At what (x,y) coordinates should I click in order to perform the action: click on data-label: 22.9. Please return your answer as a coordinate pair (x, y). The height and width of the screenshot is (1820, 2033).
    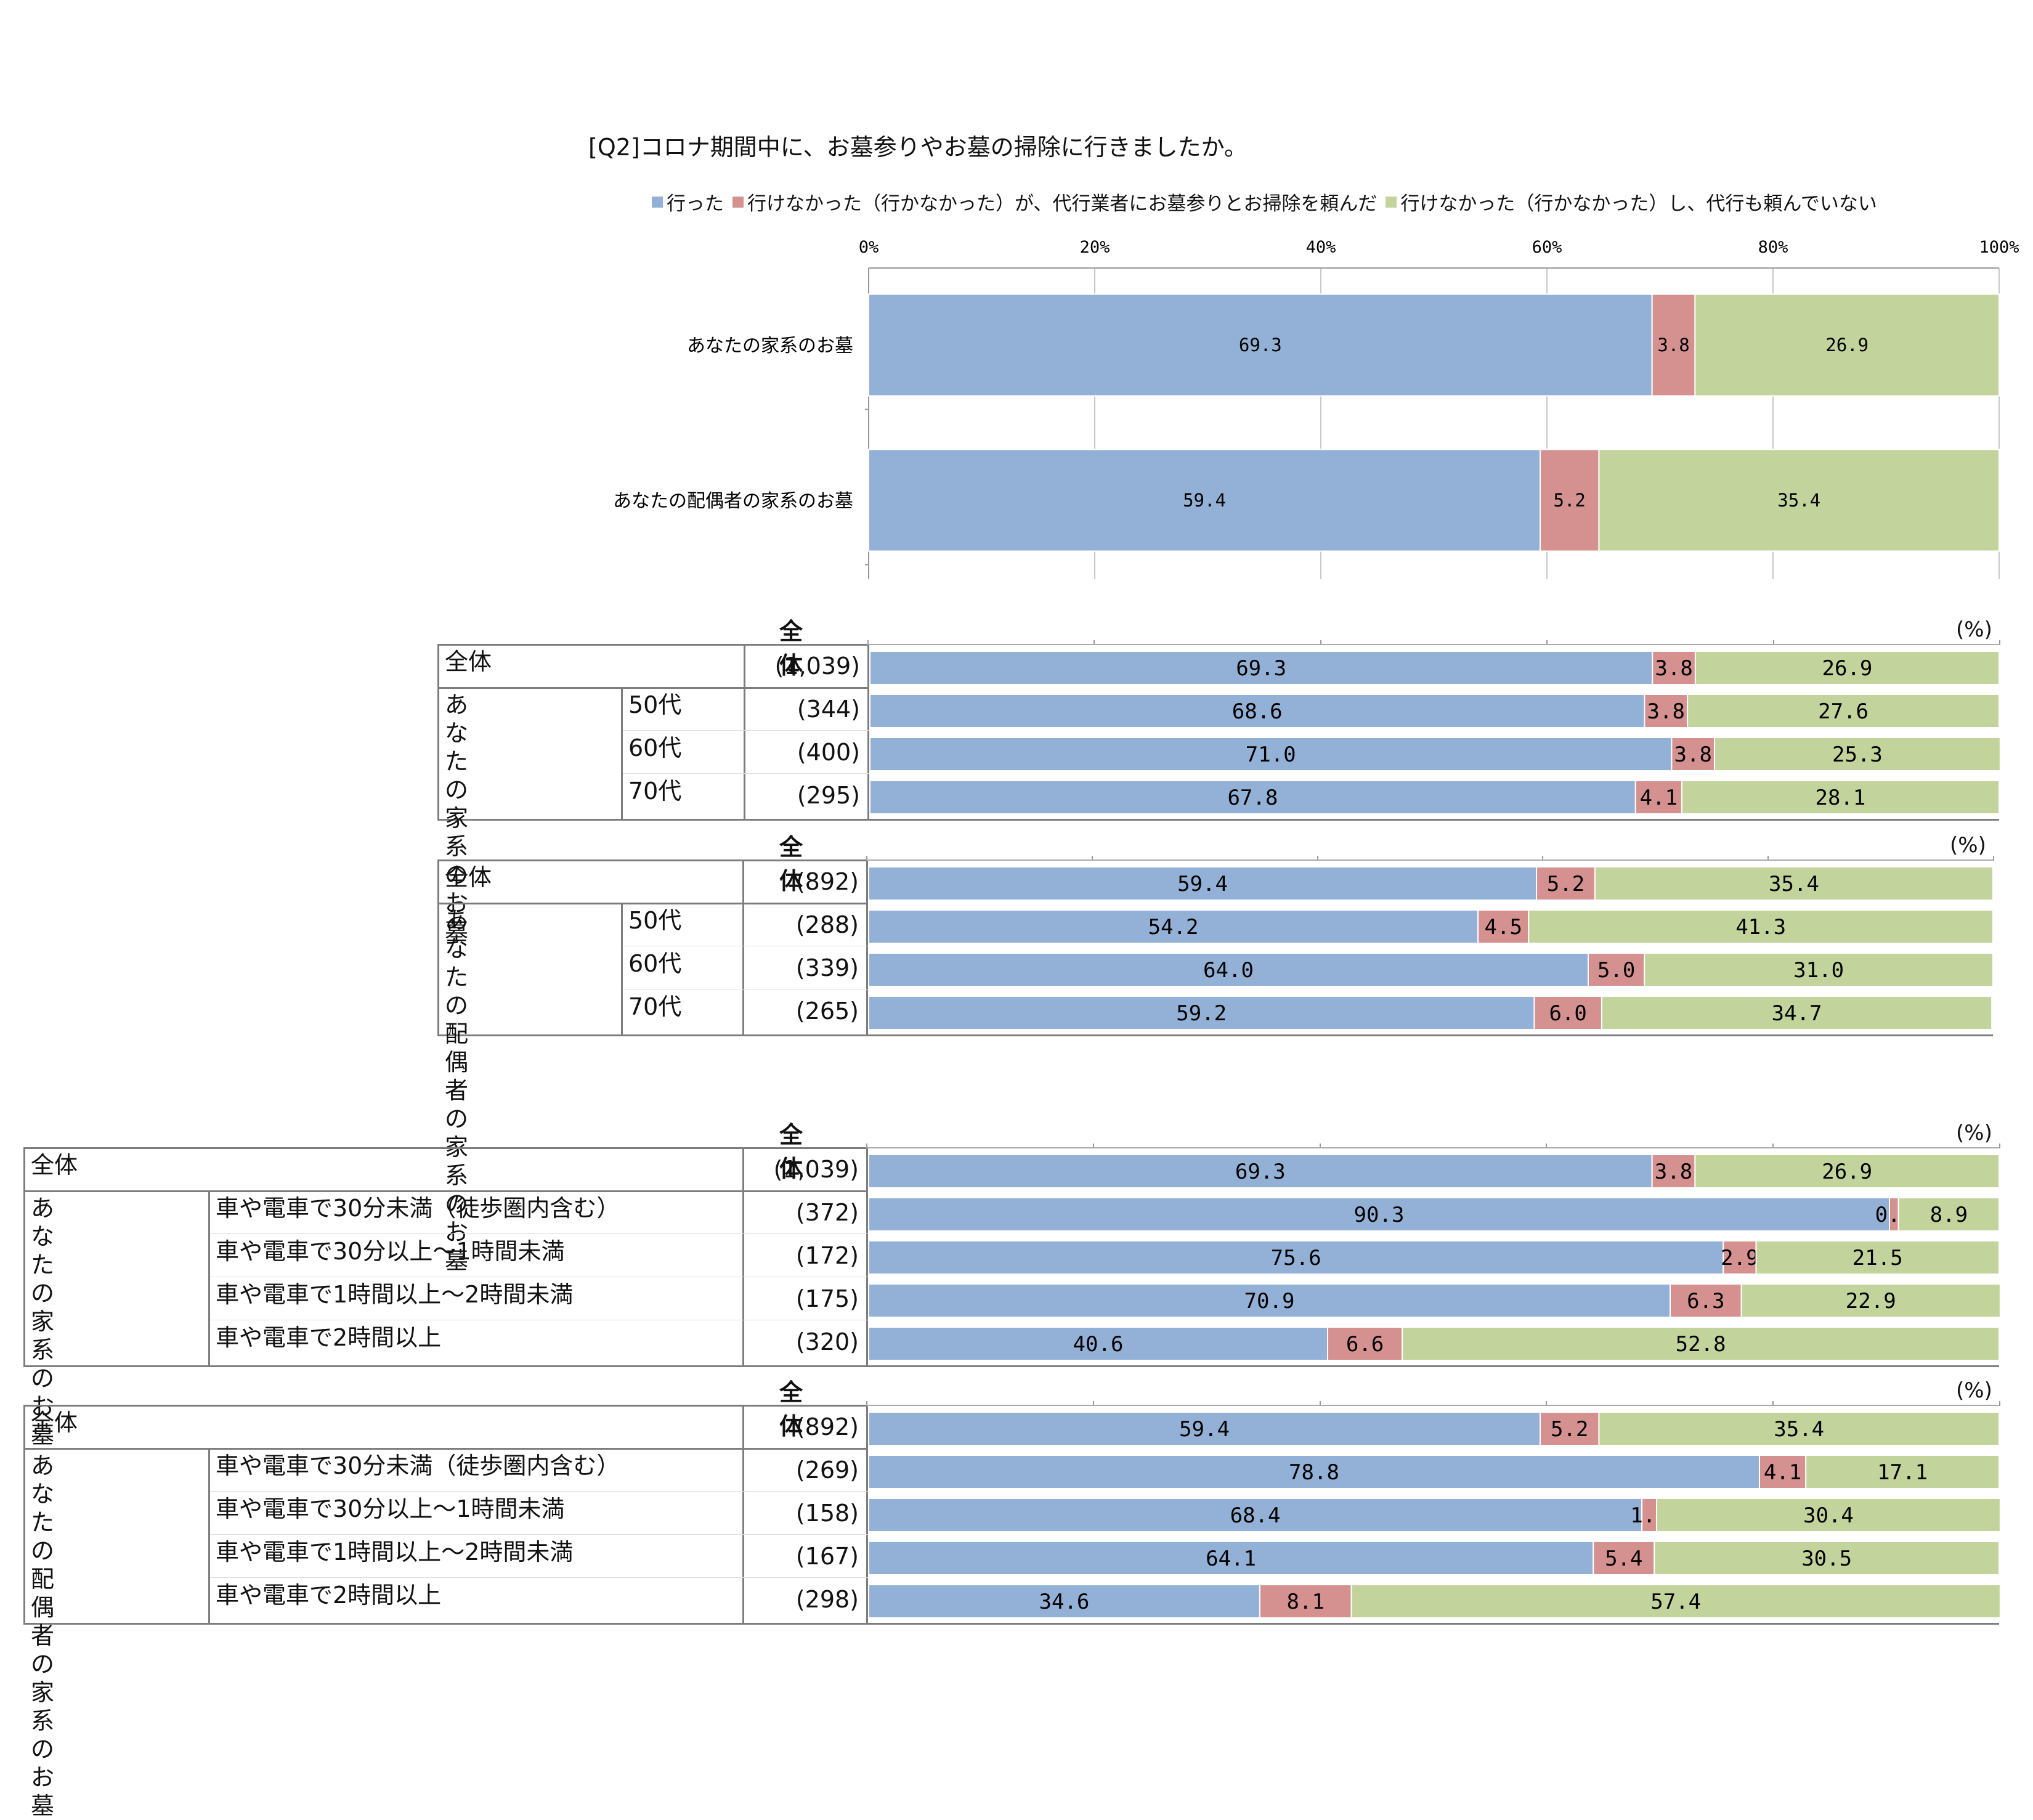
    Looking at the image, I should click on (1871, 1301).